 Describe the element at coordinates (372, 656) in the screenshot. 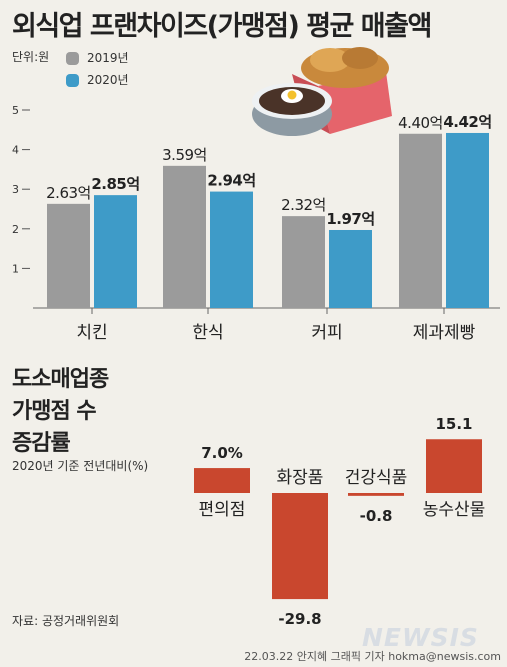

I see `credit-line: 22.03.22 안지혜 그래픽 기자 hokma@newsis.com` at that location.